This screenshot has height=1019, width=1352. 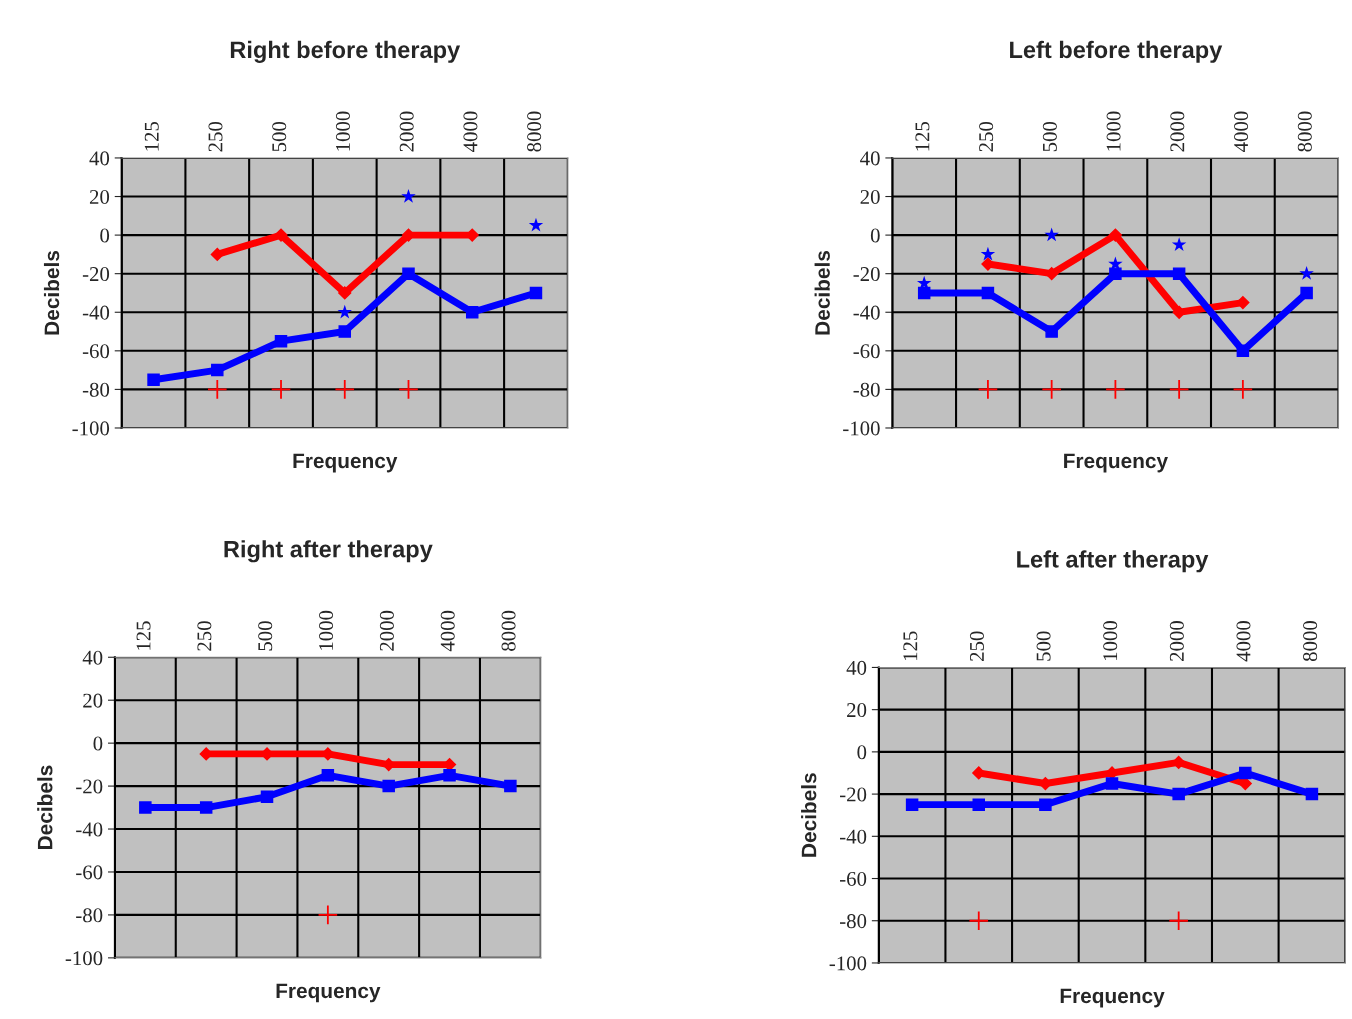 I want to click on chart-title: Left before therapy, so click(x=1116, y=51).